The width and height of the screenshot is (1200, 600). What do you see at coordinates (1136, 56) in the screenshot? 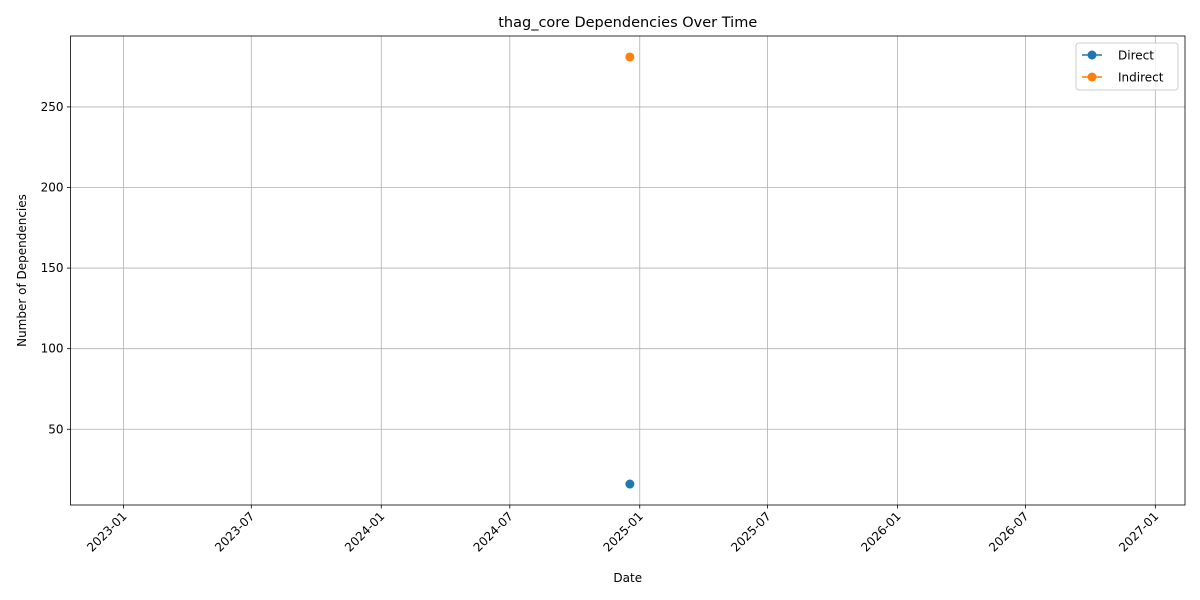
I see `legend-label-direct: Direct` at bounding box center [1136, 56].